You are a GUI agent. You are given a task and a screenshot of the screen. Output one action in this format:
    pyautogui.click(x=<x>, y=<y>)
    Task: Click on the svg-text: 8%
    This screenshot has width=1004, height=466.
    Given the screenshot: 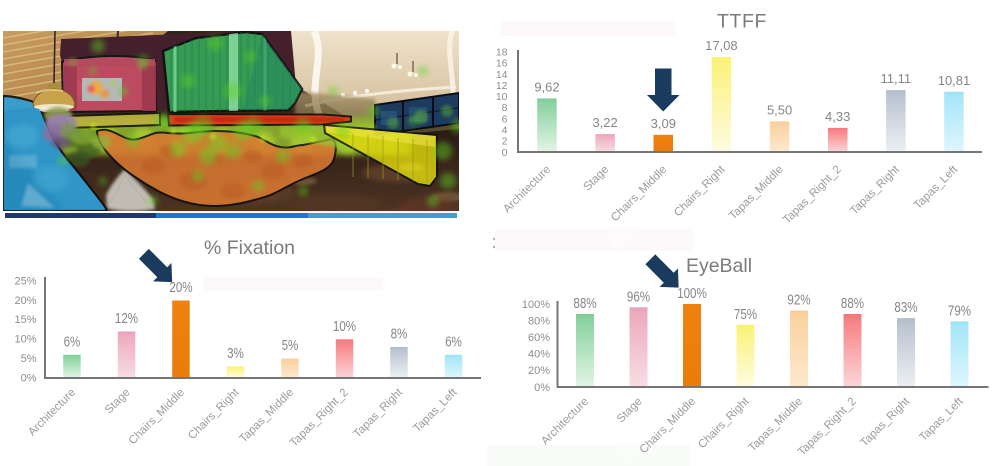 What is the action you would take?
    pyautogui.click(x=399, y=335)
    